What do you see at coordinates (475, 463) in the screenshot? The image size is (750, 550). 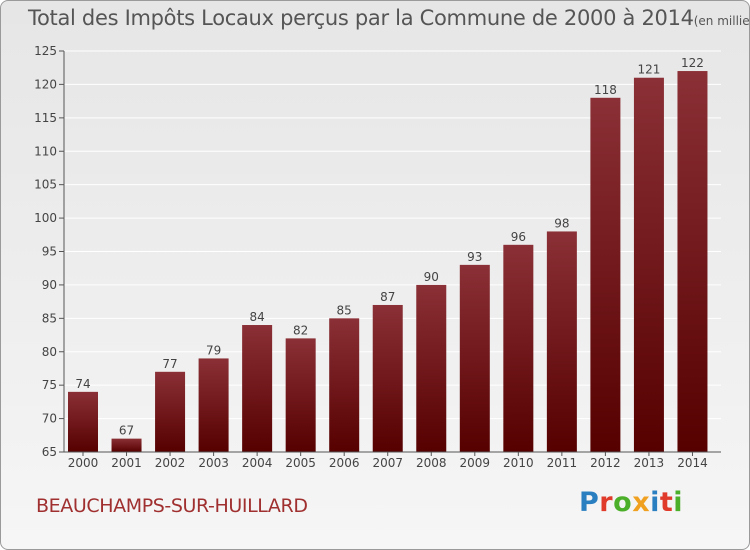 I see `x-tick-label-2009: 2009` at bounding box center [475, 463].